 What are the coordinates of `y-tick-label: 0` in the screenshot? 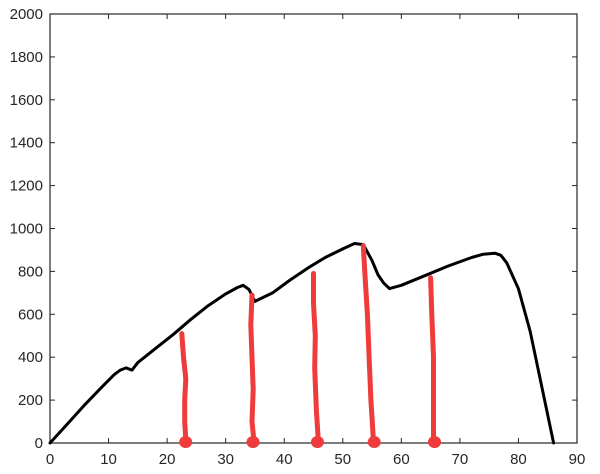 It's located at (39, 443).